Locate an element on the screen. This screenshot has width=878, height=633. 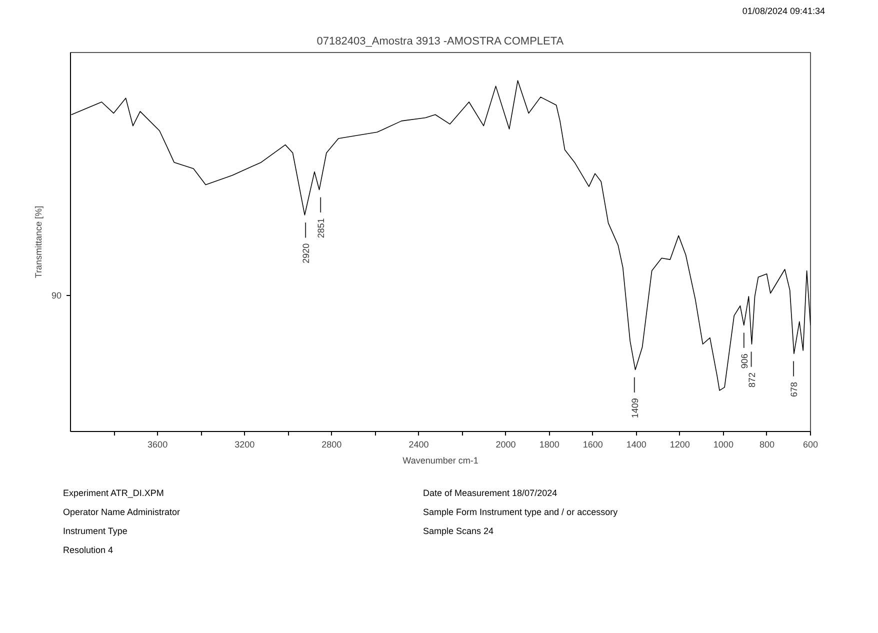
text: Experiment ATR_DI.XPM is located at coordinates (114, 493).